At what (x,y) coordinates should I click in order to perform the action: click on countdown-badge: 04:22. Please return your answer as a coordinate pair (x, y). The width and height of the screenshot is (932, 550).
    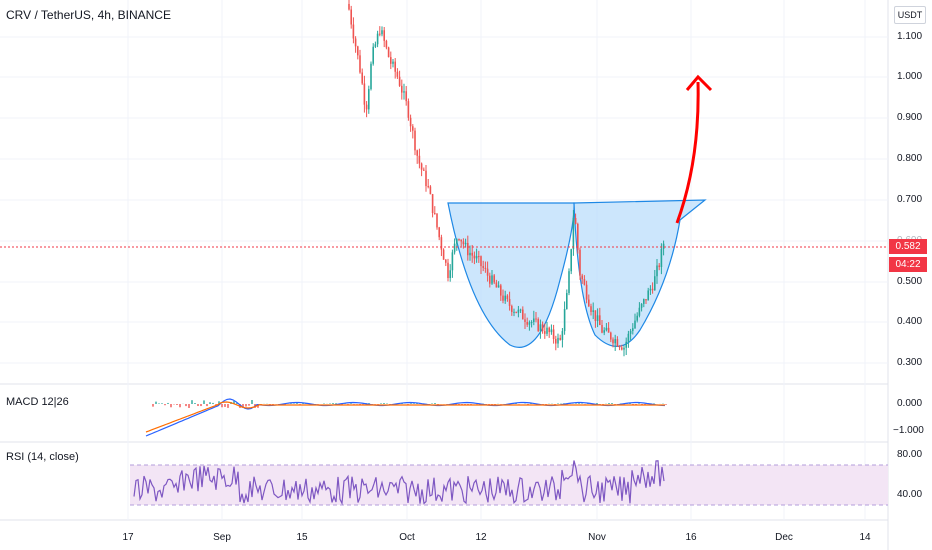
    Looking at the image, I should click on (908, 264).